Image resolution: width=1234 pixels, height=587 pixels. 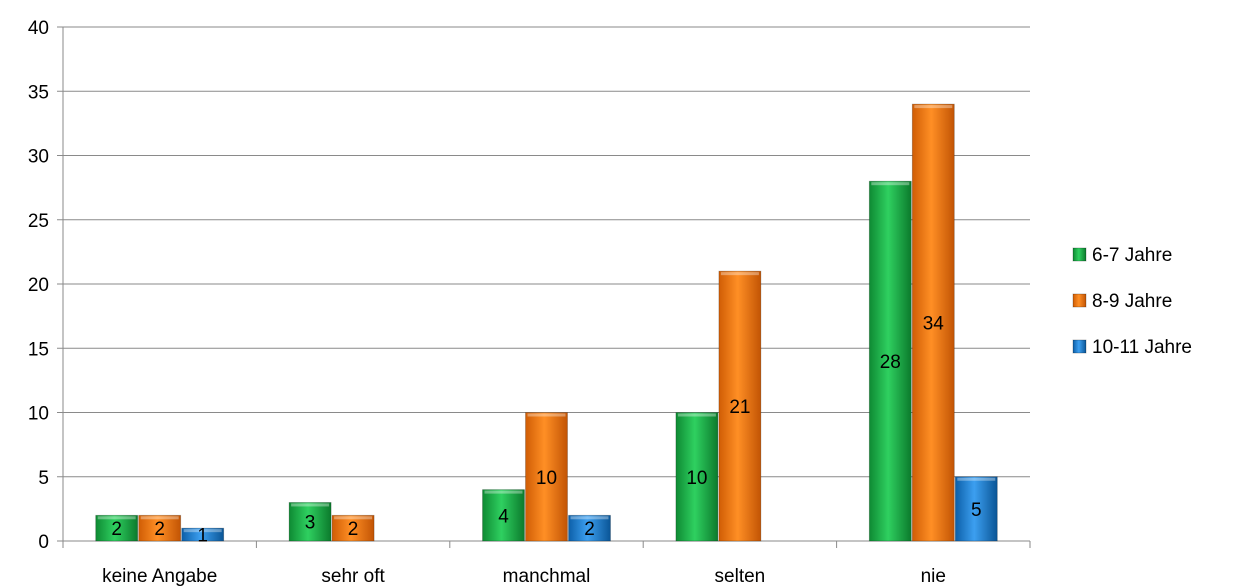 What do you see at coordinates (740, 576) in the screenshot?
I see `x-tick-label: selten` at bounding box center [740, 576].